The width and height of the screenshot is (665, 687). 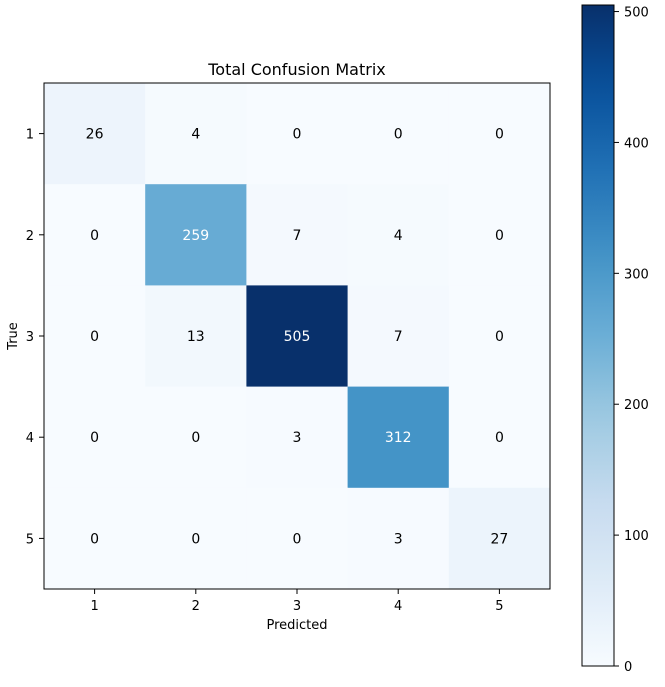 I want to click on colorbar-tick-label: 200, so click(x=636, y=405).